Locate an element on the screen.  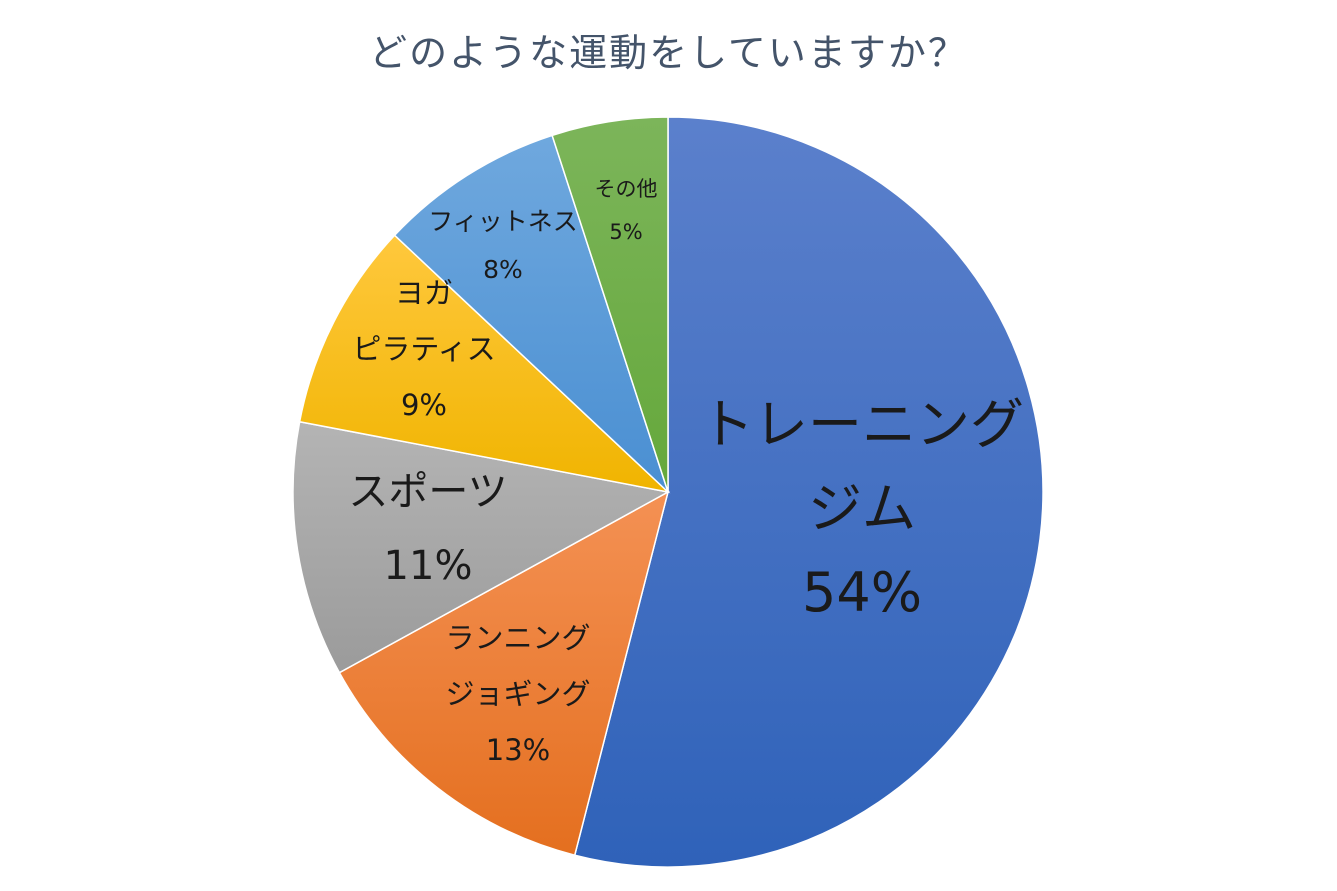
slice-category-label: ピラティス is located at coordinates (423, 349).